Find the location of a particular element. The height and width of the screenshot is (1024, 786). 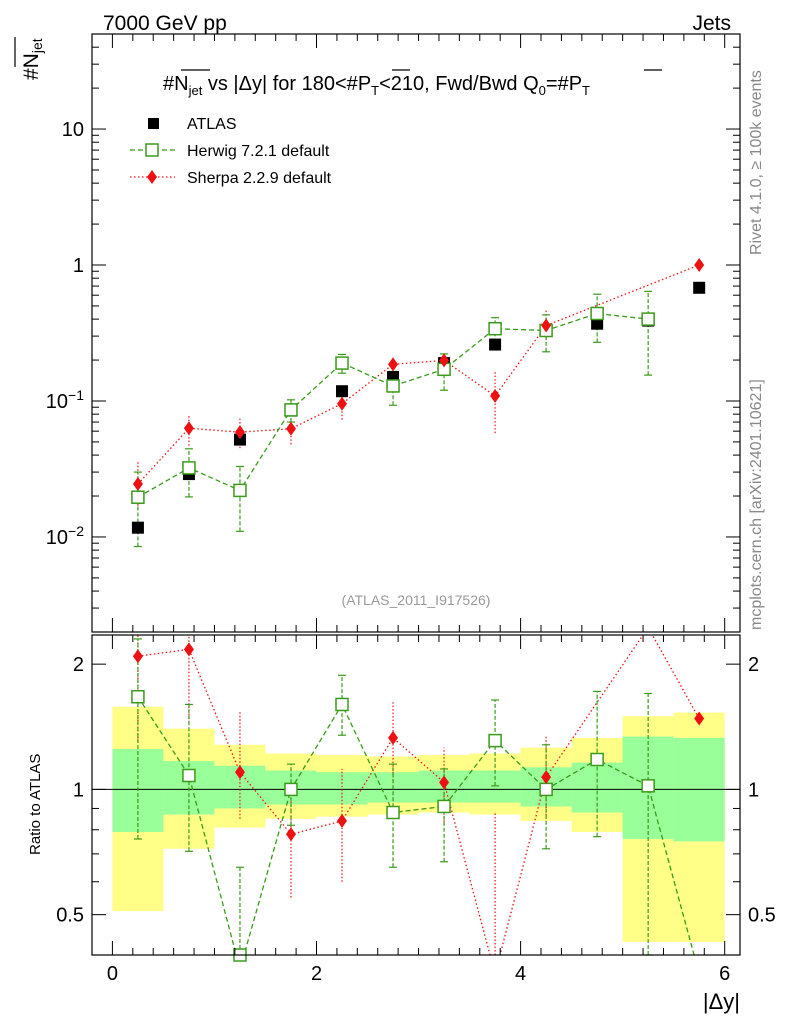

svg-text: #Njet is located at coordinates (32, 59).